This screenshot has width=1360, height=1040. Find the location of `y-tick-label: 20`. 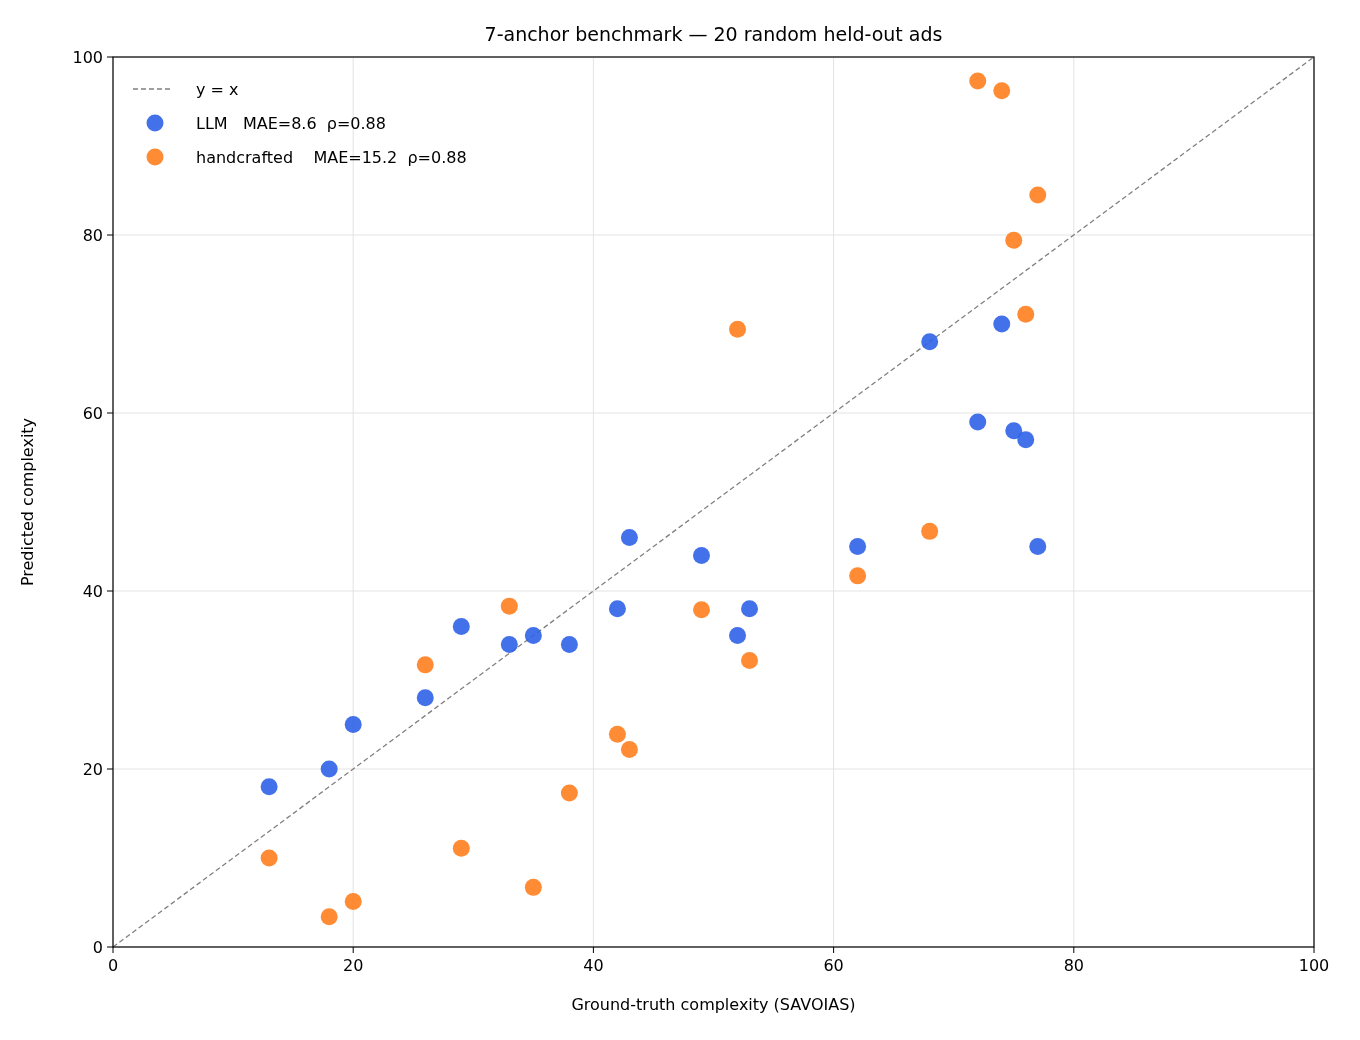

y-tick-label: 20 is located at coordinates (92, 769).